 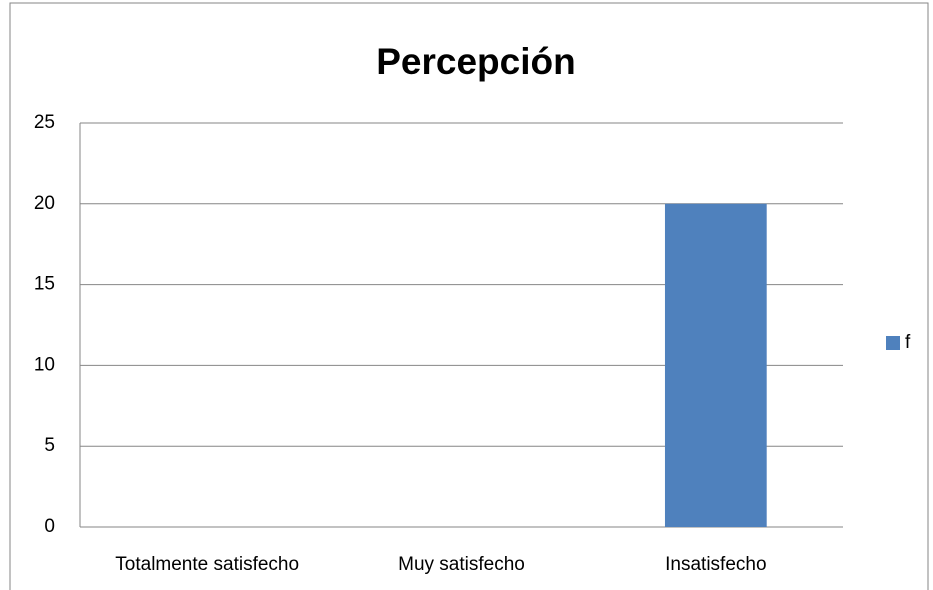 What do you see at coordinates (461, 564) in the screenshot?
I see `x-tick-label: Muy satisfecho` at bounding box center [461, 564].